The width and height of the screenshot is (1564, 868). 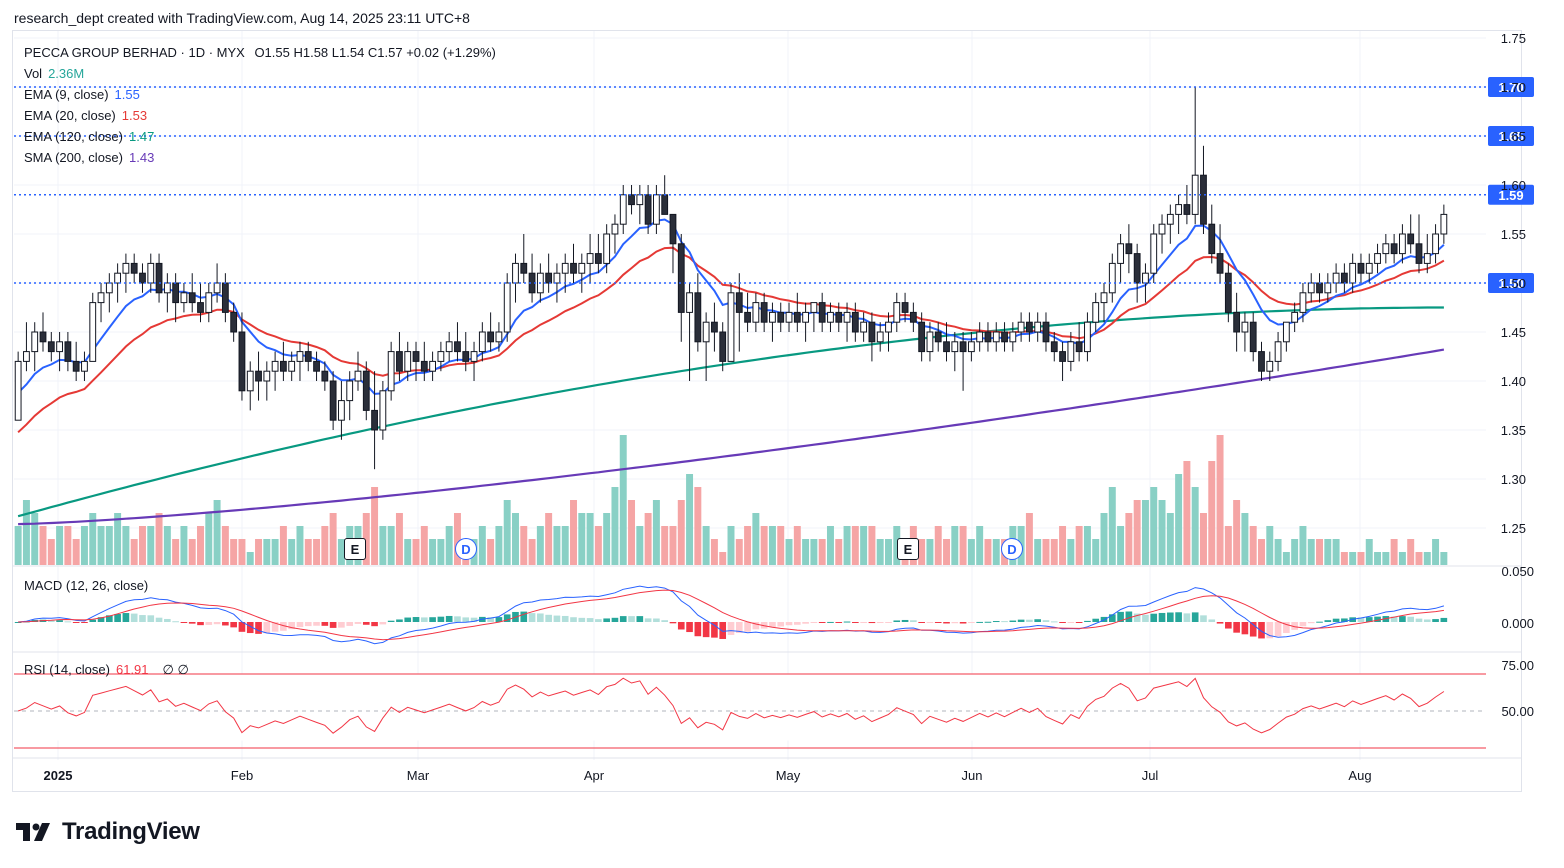 I want to click on tradingview-logo: TradingView, so click(x=108, y=832).